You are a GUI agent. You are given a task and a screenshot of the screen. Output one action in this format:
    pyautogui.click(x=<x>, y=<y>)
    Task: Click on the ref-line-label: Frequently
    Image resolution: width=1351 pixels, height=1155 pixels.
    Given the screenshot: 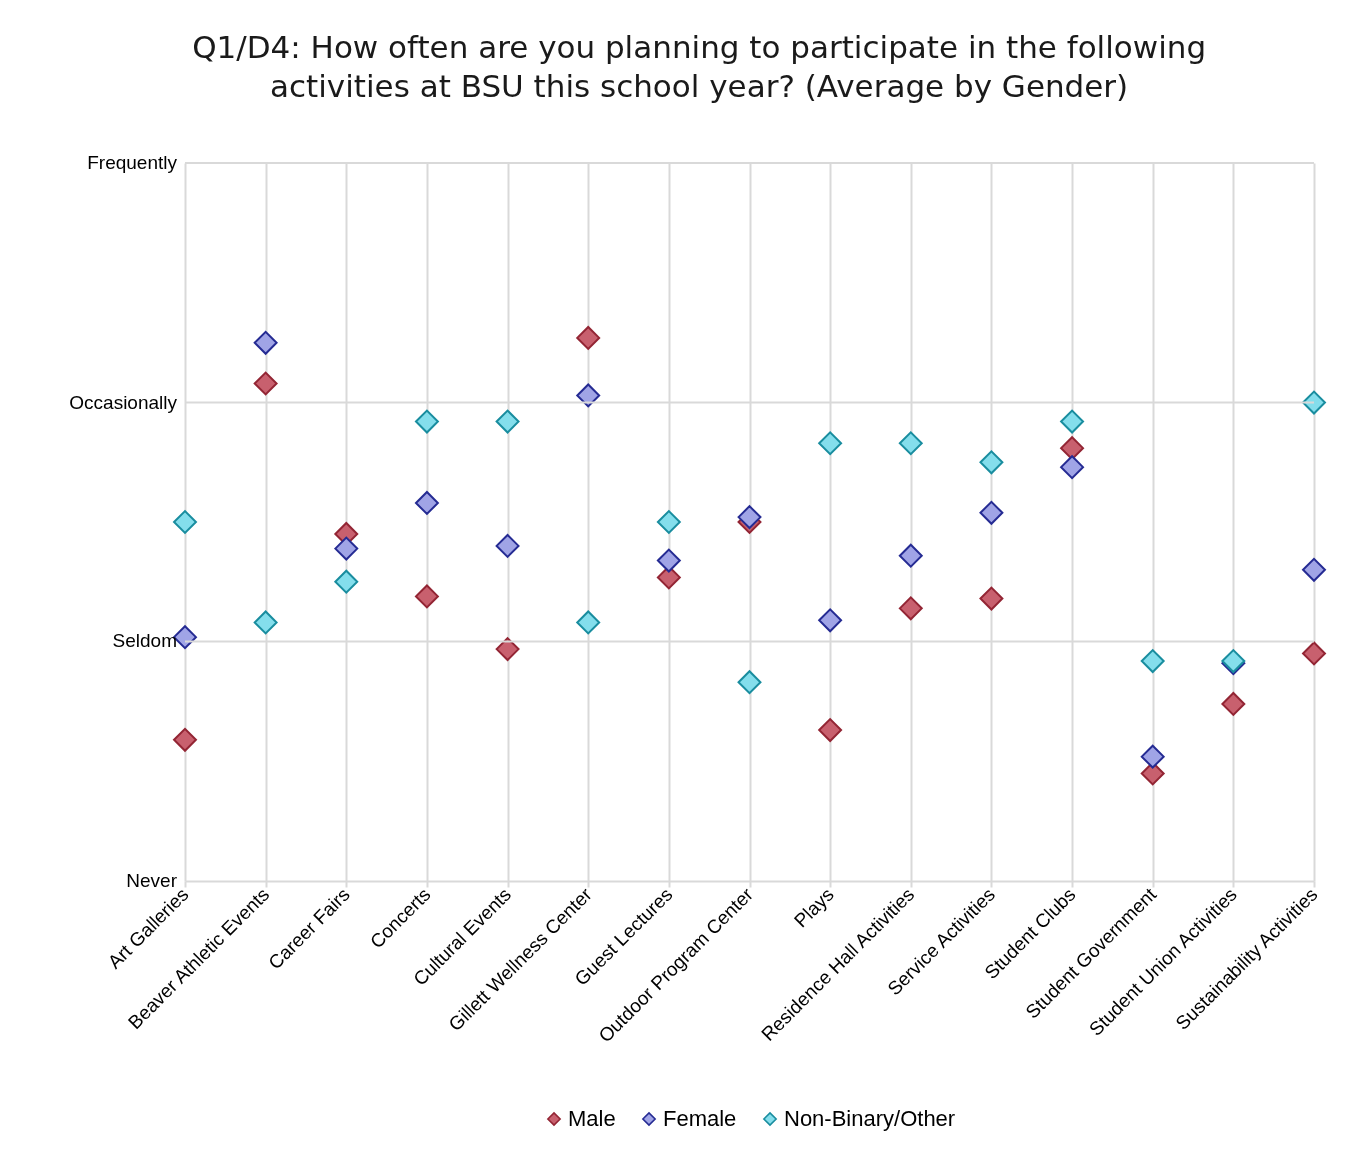 What is the action you would take?
    pyautogui.click(x=132, y=162)
    